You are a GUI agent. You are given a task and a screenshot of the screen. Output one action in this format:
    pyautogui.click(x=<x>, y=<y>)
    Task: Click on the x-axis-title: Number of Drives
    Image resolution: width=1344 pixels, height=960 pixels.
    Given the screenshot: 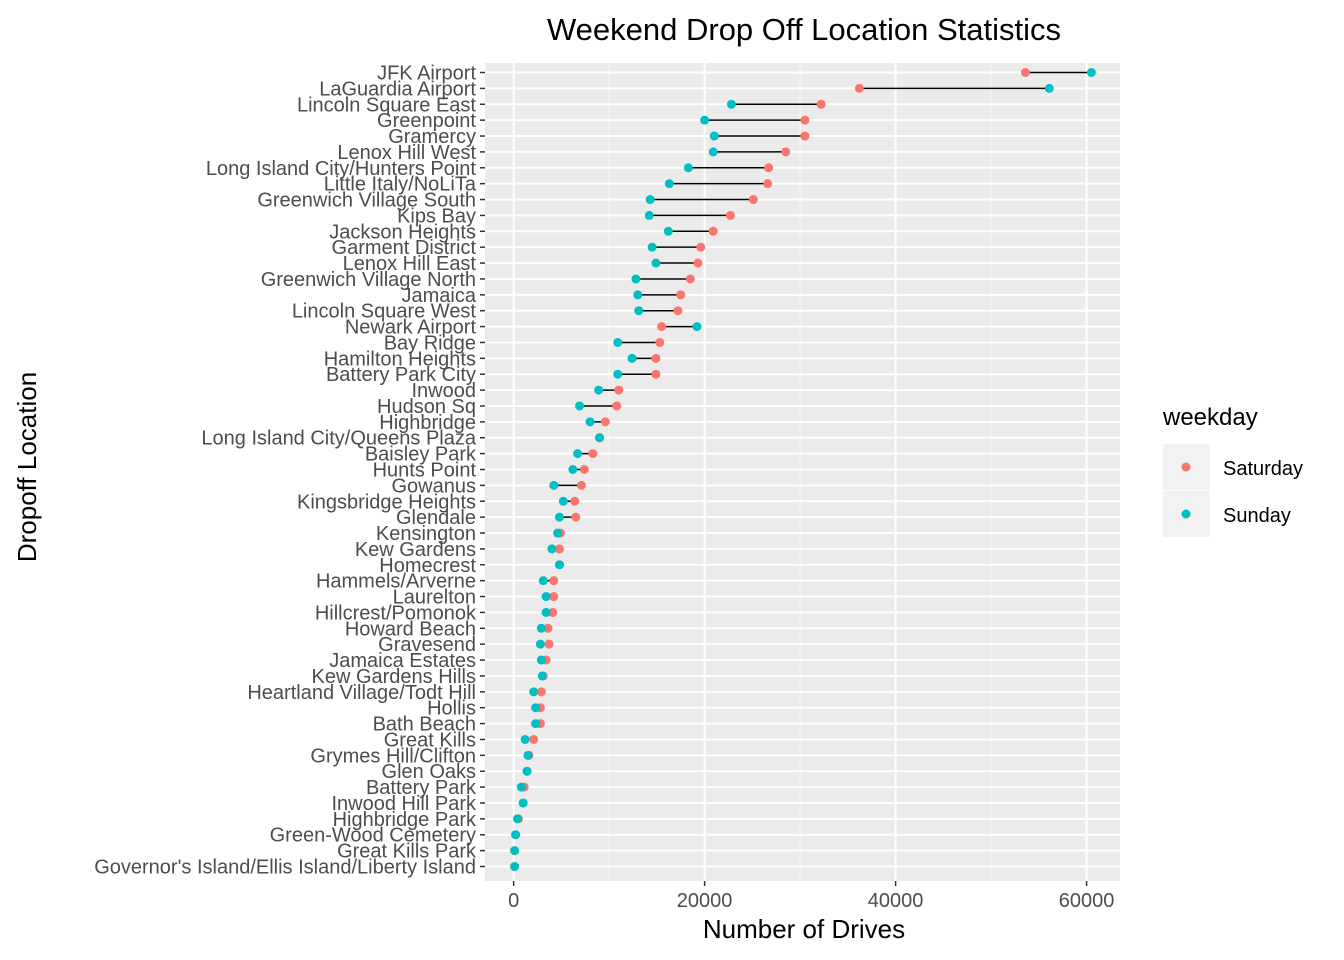 What is the action you would take?
    pyautogui.click(x=804, y=929)
    